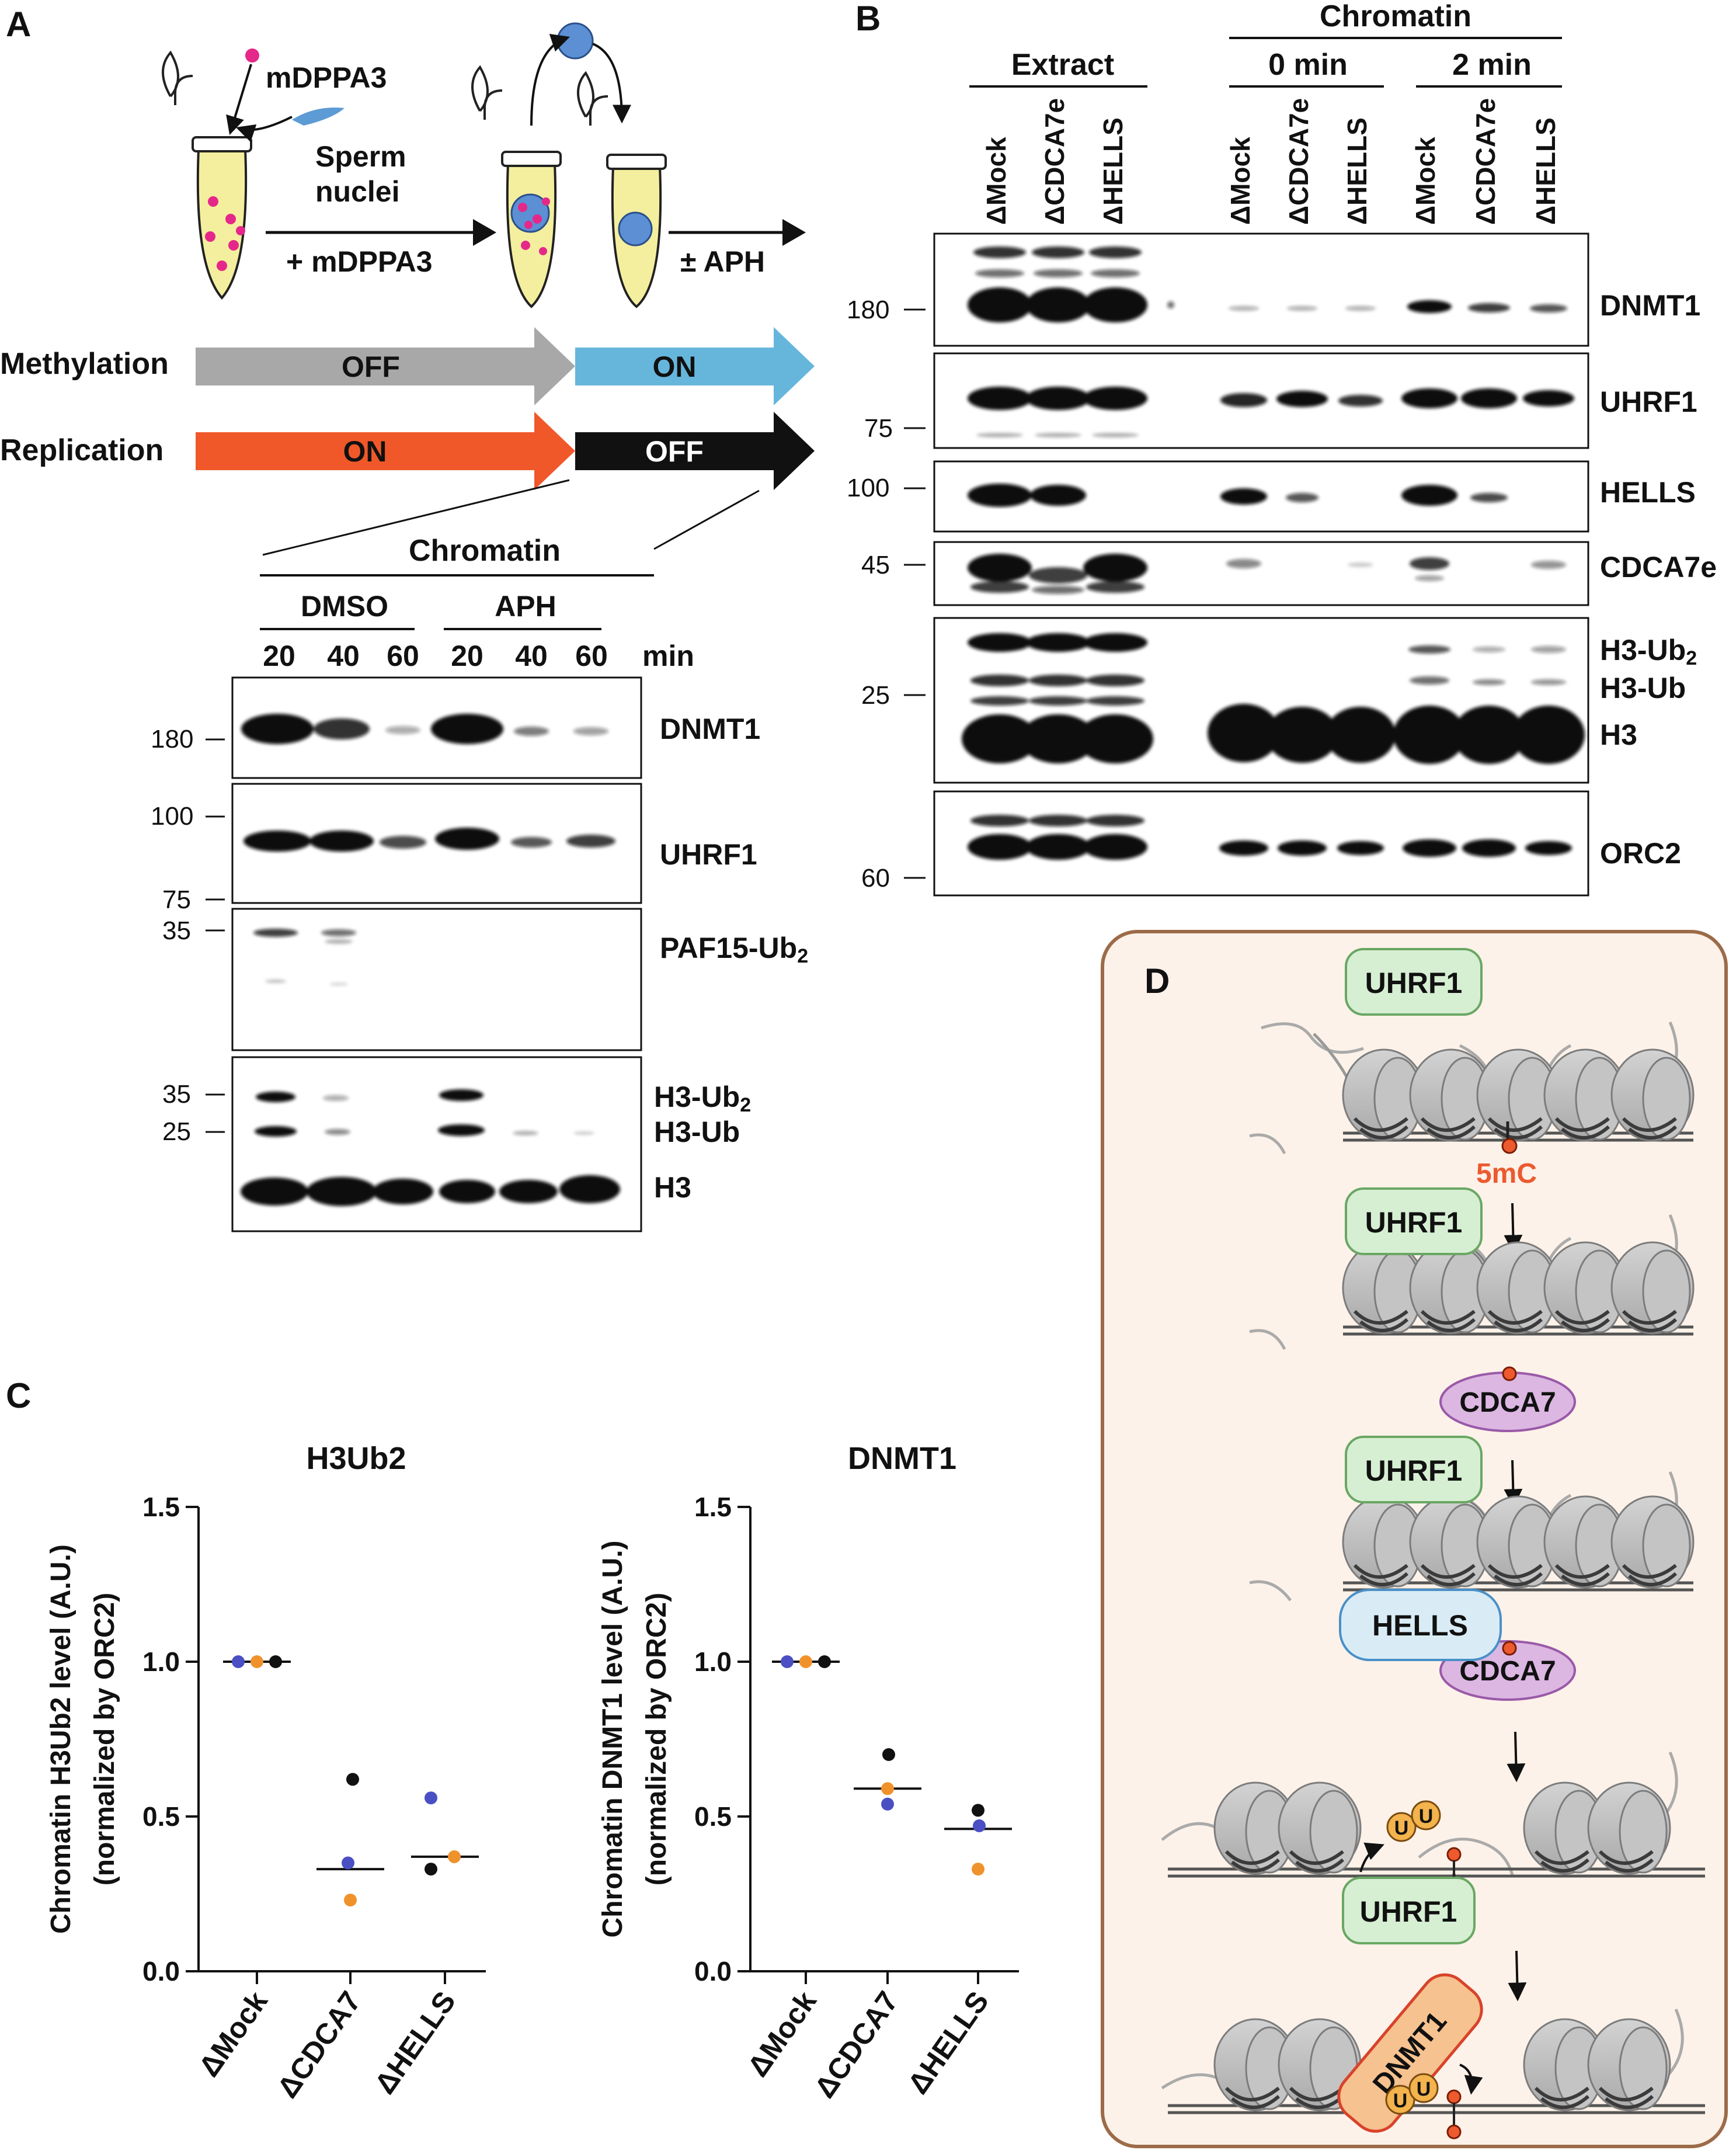  Describe the element at coordinates (1113, 171) in the screenshot. I see `svg-text: ΔHELLS` at that location.